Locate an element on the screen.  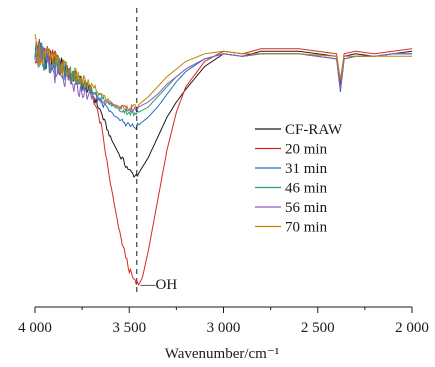
legend-label: 46 min is located at coordinates (306, 189).